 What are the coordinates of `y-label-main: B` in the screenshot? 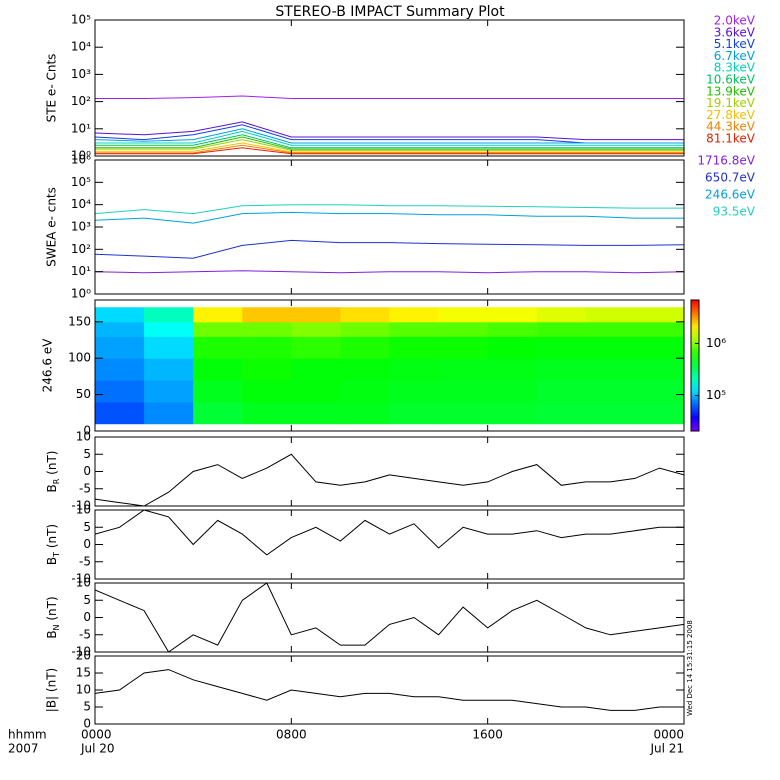 It's located at (52, 488).